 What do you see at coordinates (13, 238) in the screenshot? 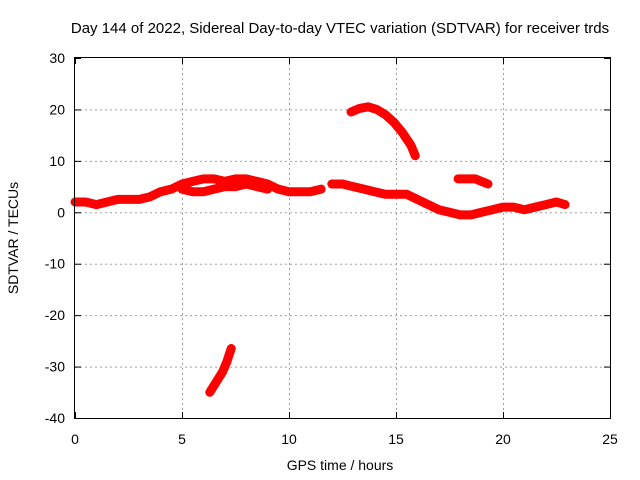
I see `y-axis-label: SDTVAR / TECUs` at bounding box center [13, 238].